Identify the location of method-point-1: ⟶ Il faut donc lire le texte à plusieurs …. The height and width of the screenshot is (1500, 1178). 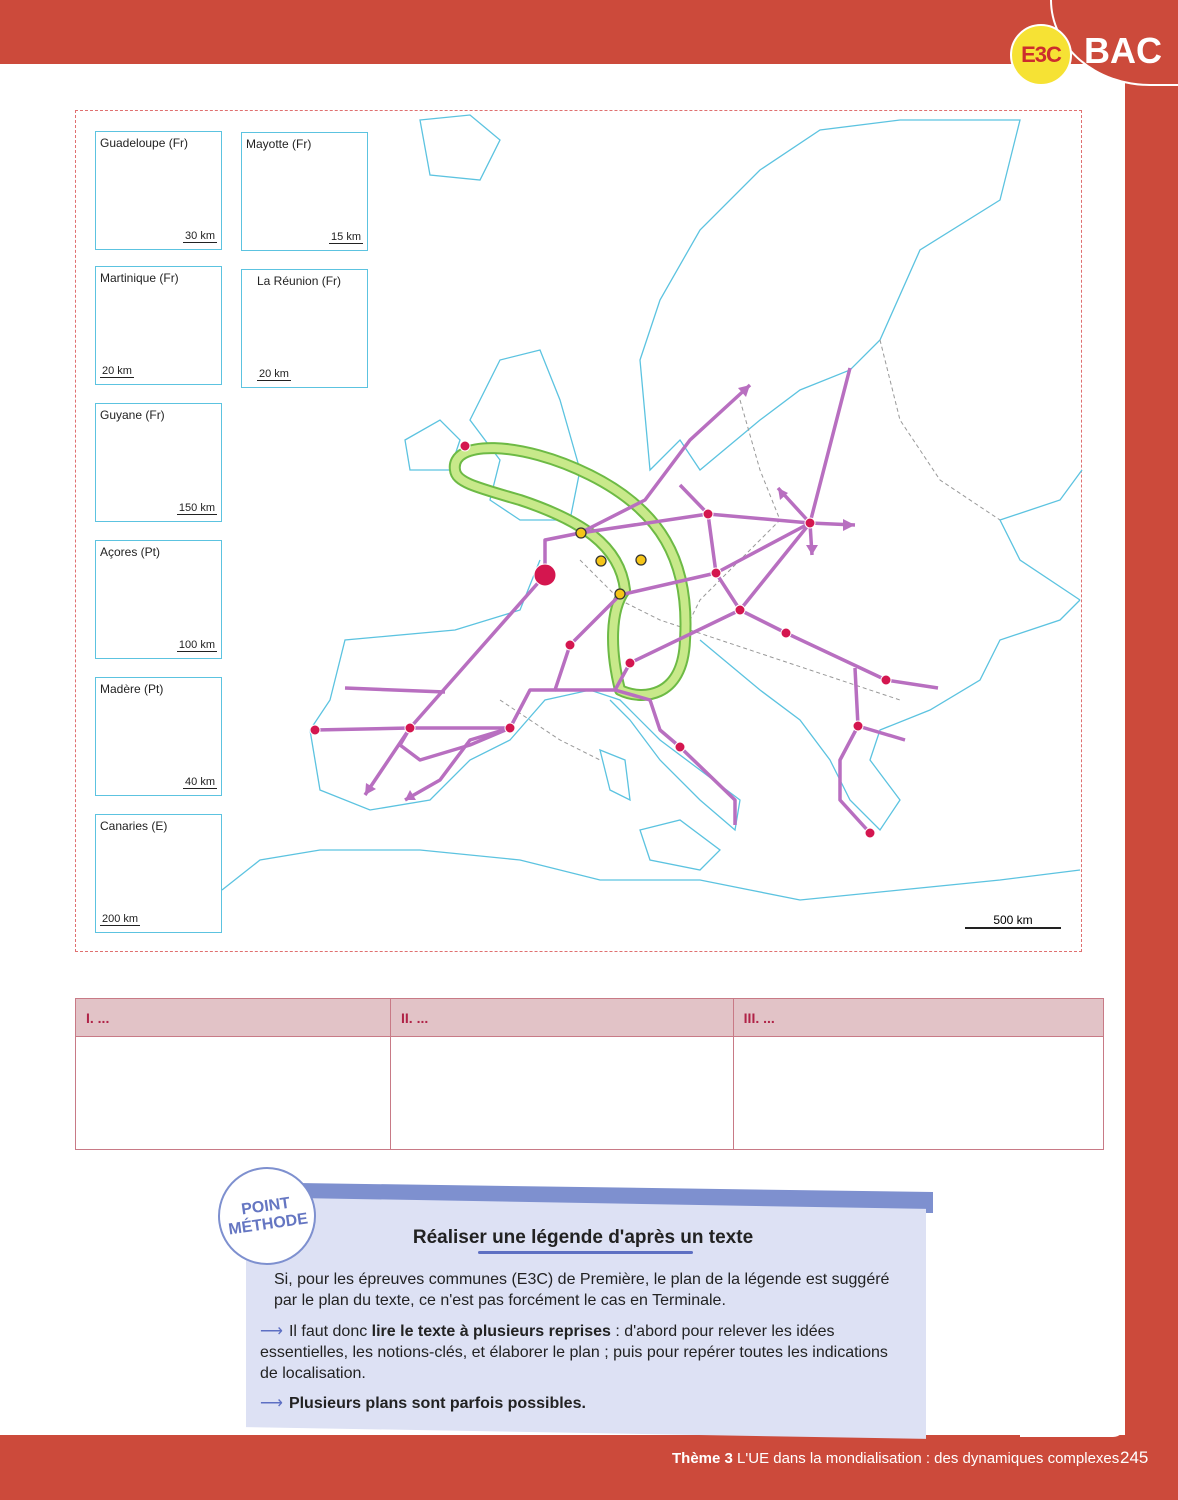
(582, 1352).